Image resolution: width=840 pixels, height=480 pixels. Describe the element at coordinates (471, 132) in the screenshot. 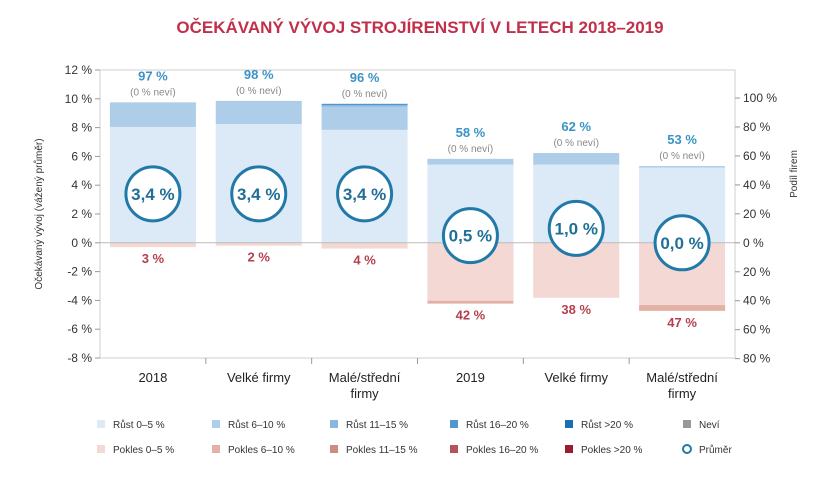

I see `growth-total-label: 58 %` at that location.